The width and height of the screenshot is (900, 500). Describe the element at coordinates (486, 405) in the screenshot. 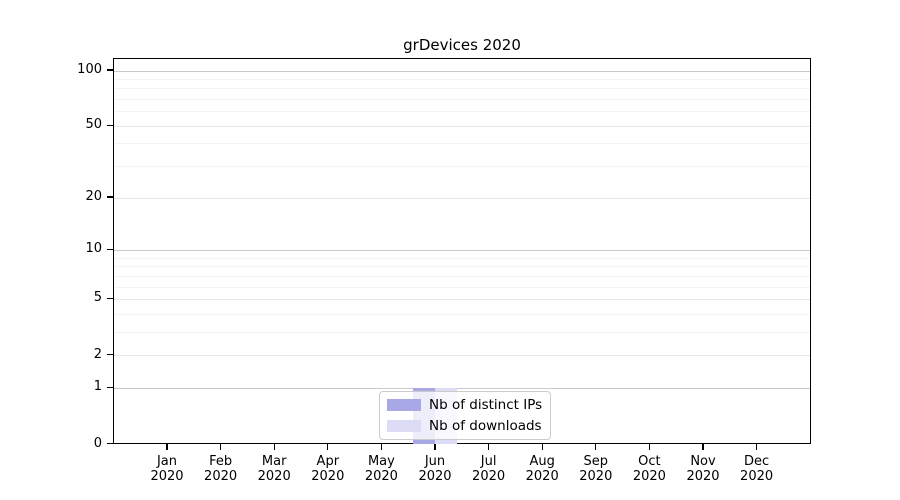

I see `legend-label-distinct-ips: Nb of distinct IPs` at that location.